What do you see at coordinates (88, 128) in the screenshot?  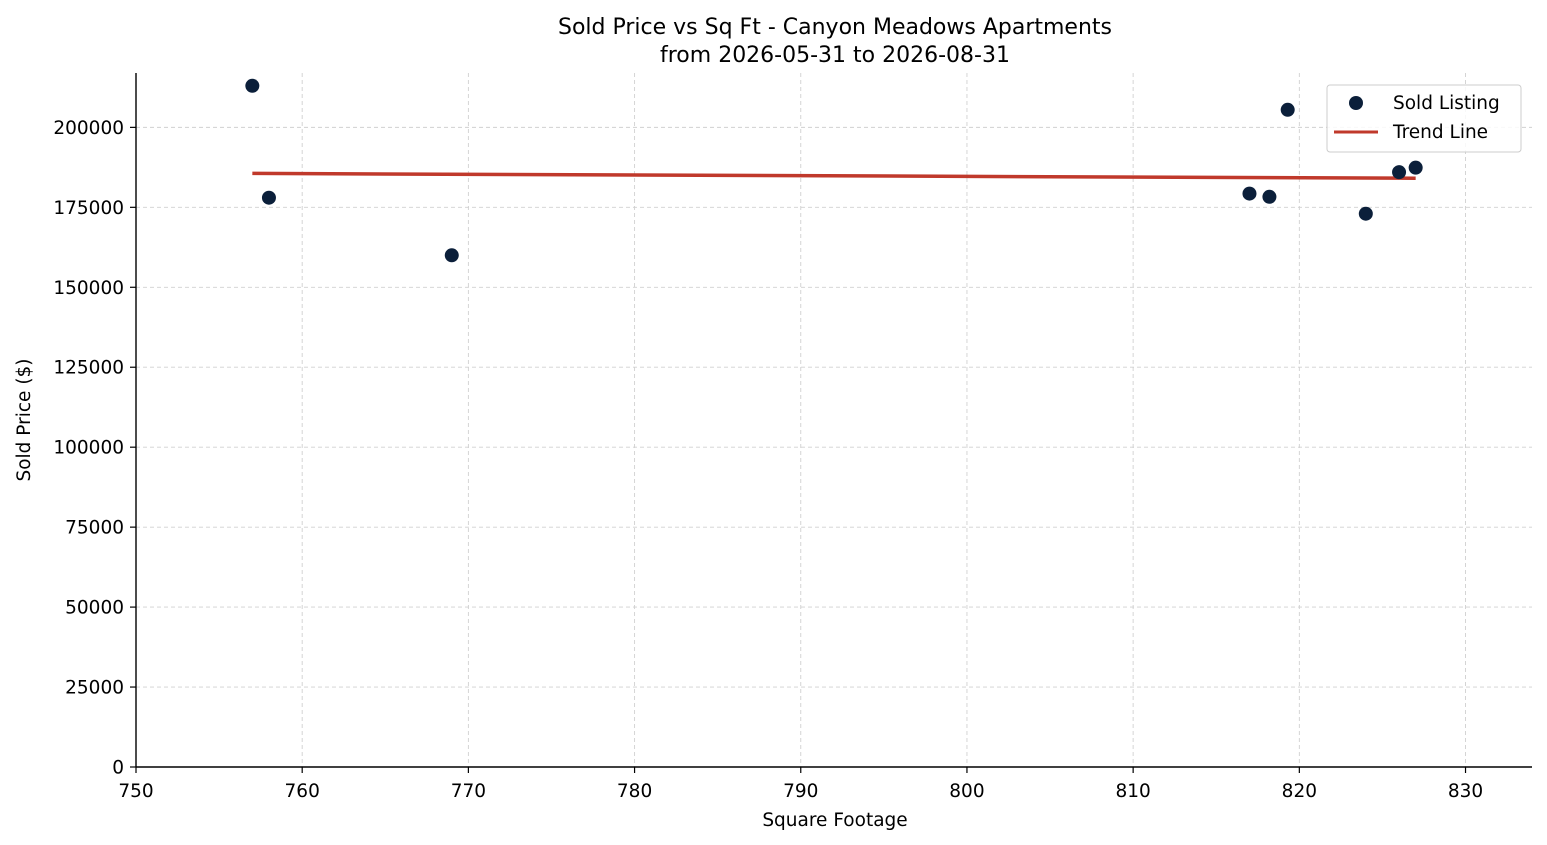 I see `y-tick-label: 200000` at bounding box center [88, 128].